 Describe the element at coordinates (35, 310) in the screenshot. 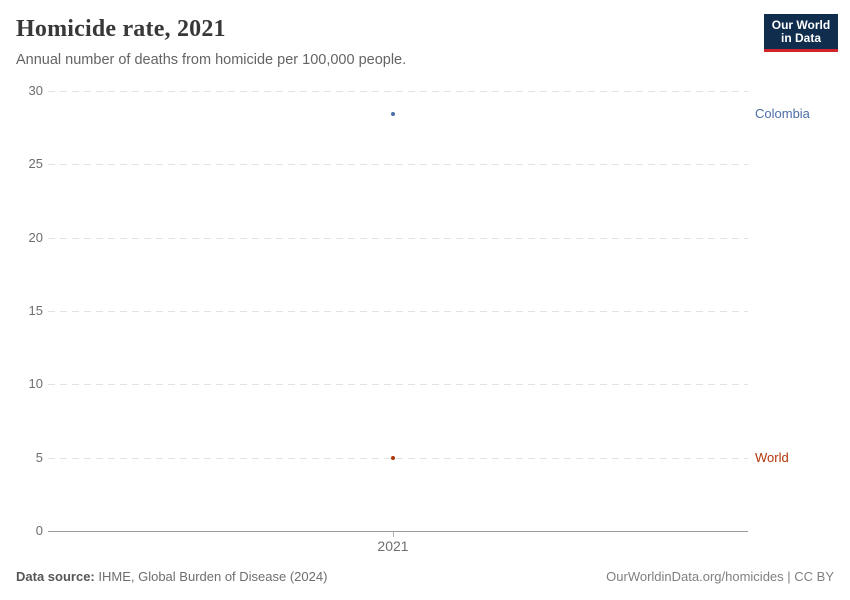

I see `y-axis-tick-label: 15` at that location.